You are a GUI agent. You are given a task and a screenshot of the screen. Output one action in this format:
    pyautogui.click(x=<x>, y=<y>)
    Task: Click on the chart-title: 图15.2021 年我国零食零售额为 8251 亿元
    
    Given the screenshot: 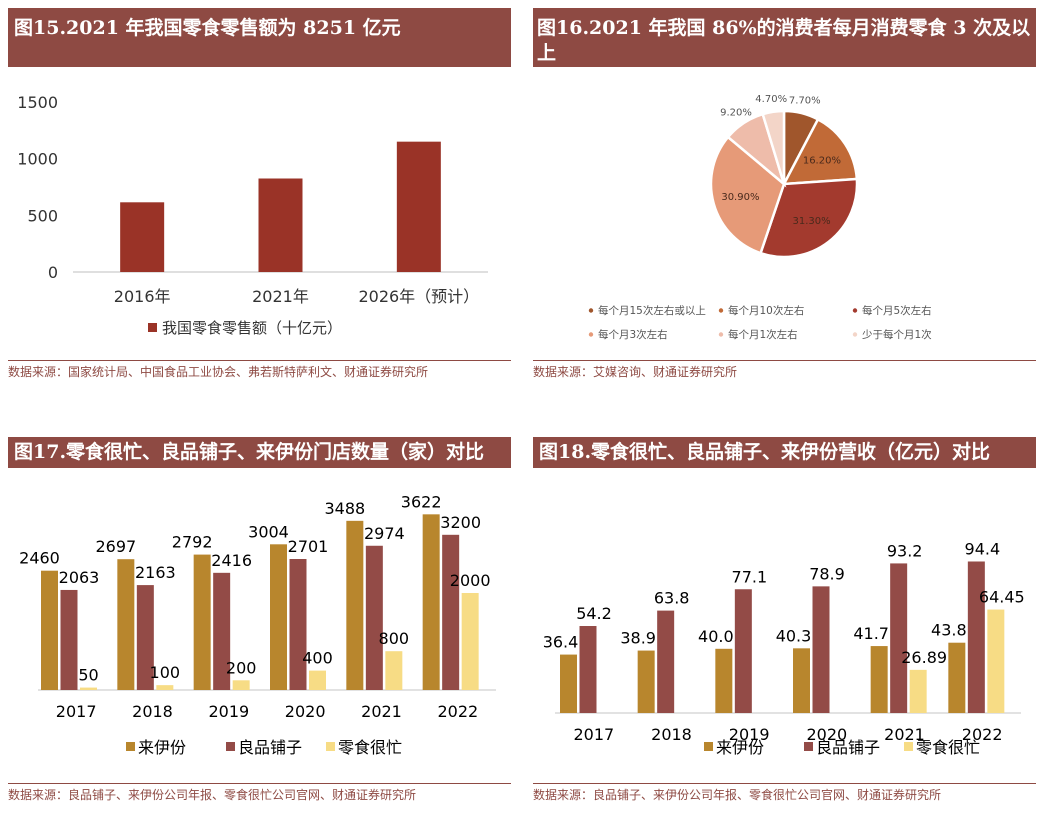 What is the action you would take?
    pyautogui.click(x=259, y=37)
    